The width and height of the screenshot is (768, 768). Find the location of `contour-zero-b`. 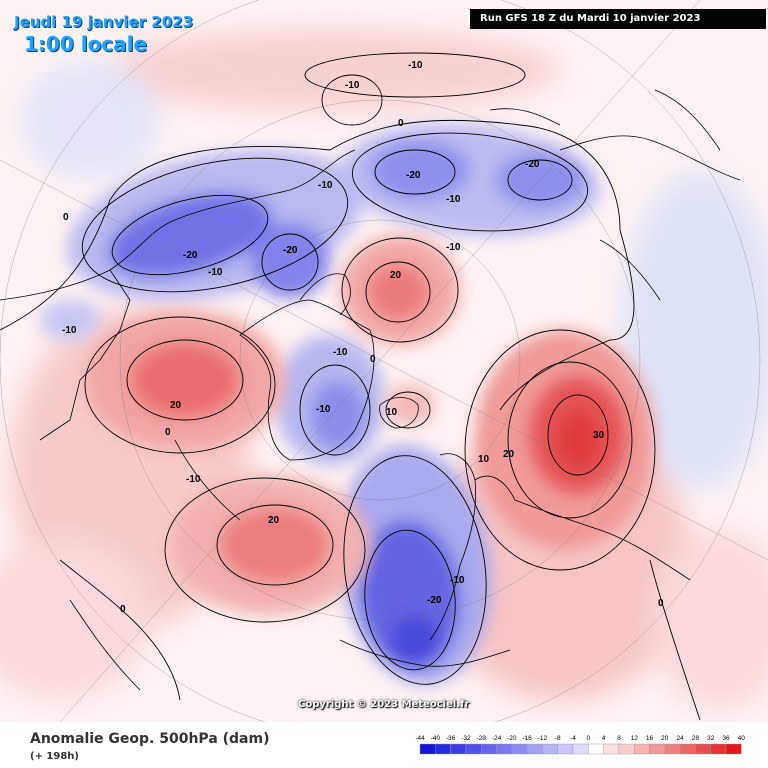

contour-zero-b is located at coordinates (567, 320).